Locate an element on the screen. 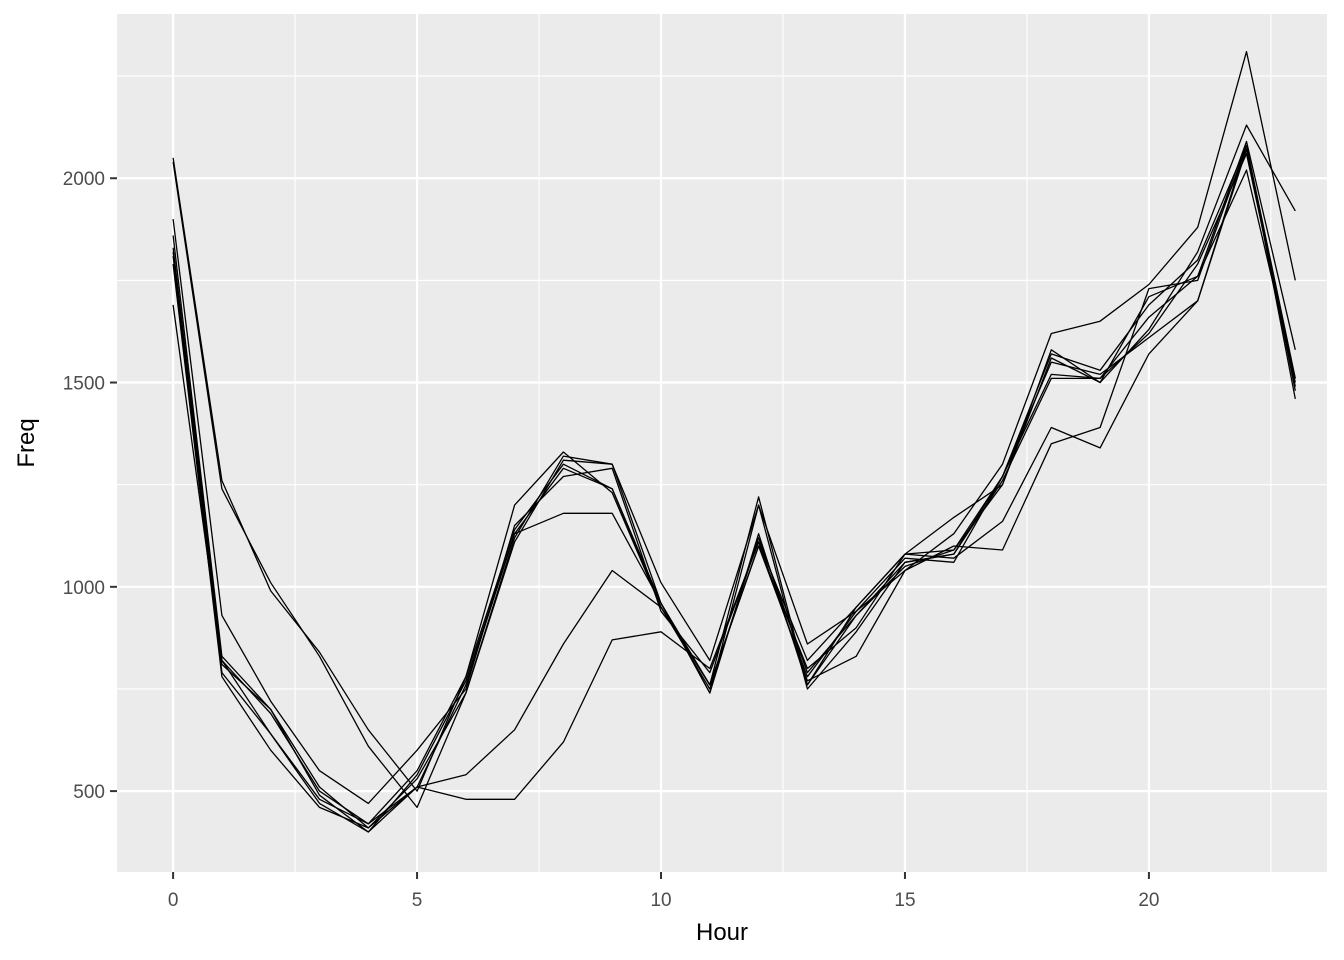 The image size is (1344, 960). x-tick-label: 0 is located at coordinates (173, 900).